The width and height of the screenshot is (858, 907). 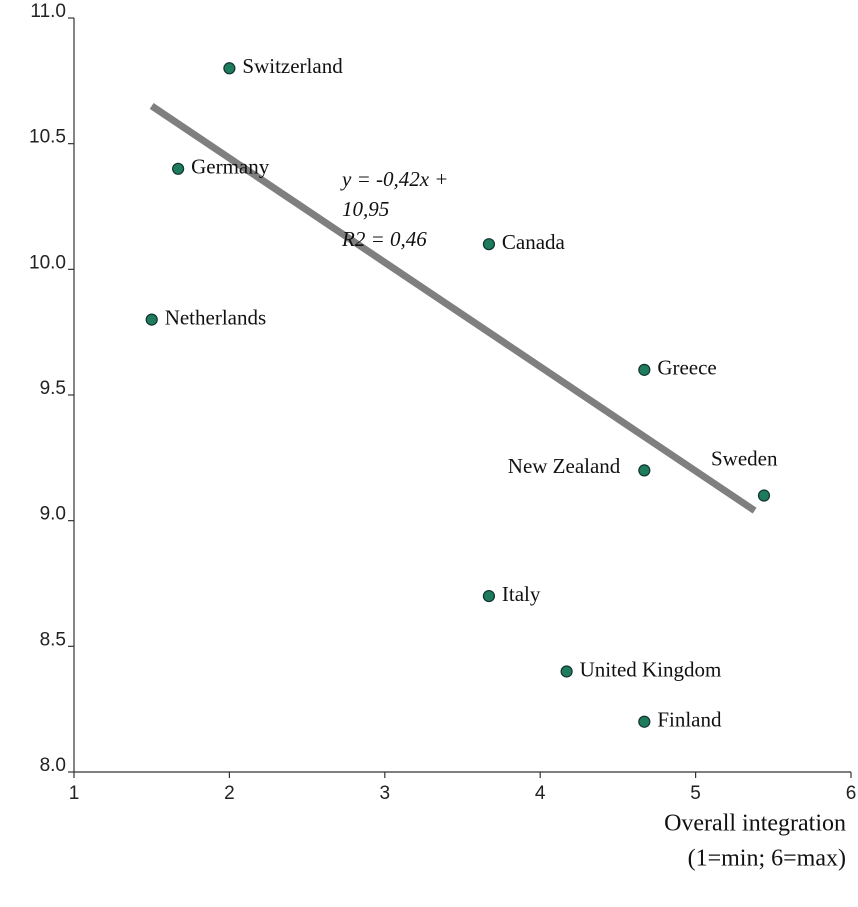 I want to click on y-tick-label: 10.5, so click(x=47, y=137).